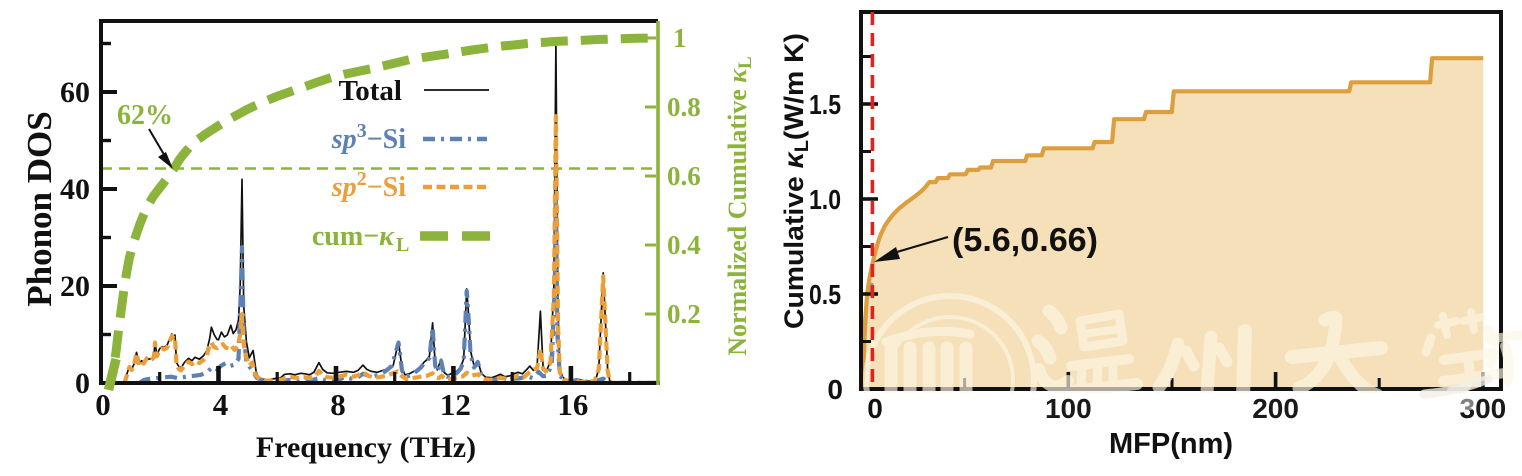 This screenshot has width=1522, height=476. What do you see at coordinates (1483, 408) in the screenshot?
I see `svg-text: 300` at bounding box center [1483, 408].